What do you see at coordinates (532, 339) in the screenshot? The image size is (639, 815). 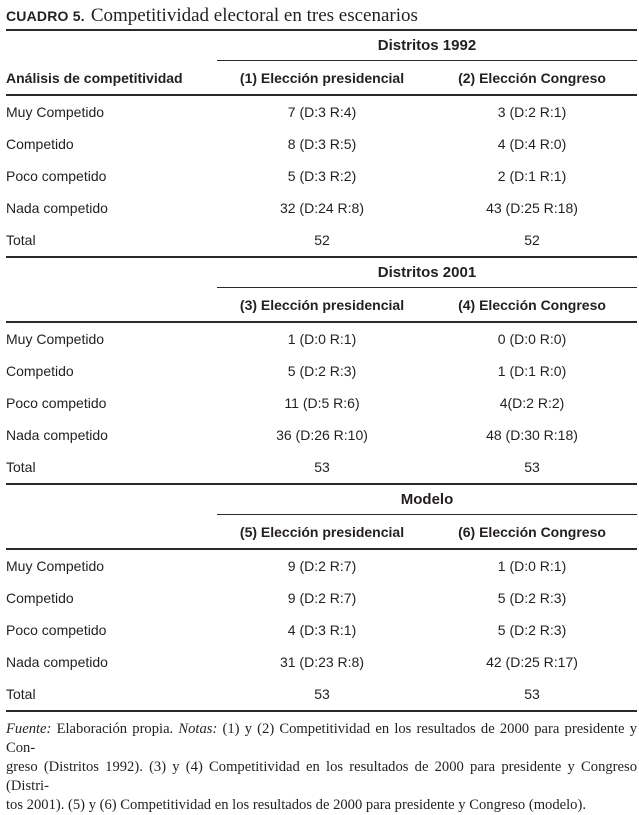 I see `cell-value: 0 (D:0 R:0)` at bounding box center [532, 339].